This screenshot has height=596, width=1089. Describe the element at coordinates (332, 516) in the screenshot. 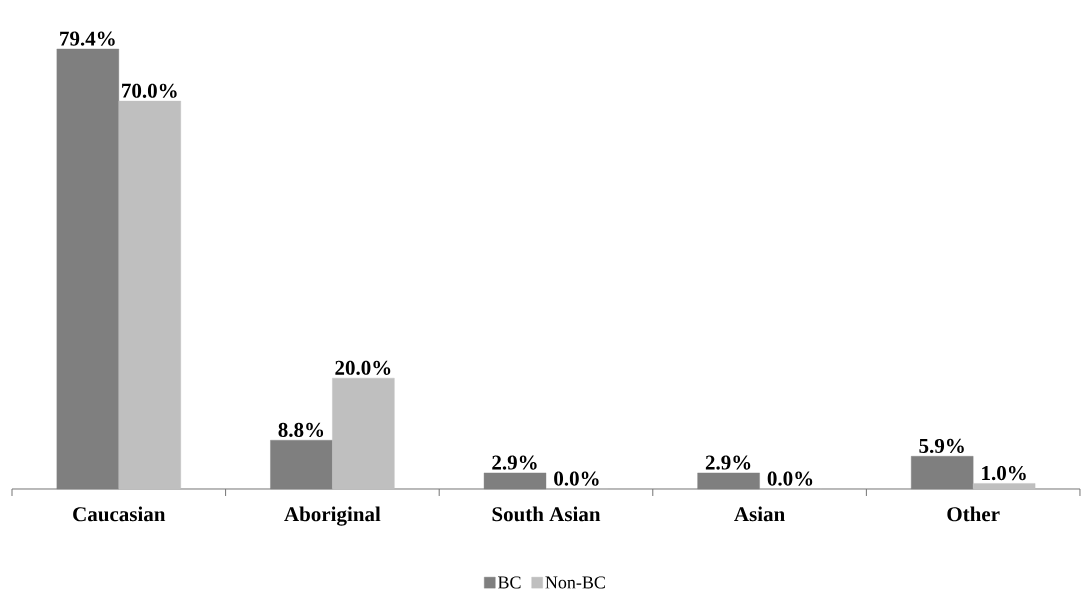

I see `x-tick-label: Aboriginal` at that location.